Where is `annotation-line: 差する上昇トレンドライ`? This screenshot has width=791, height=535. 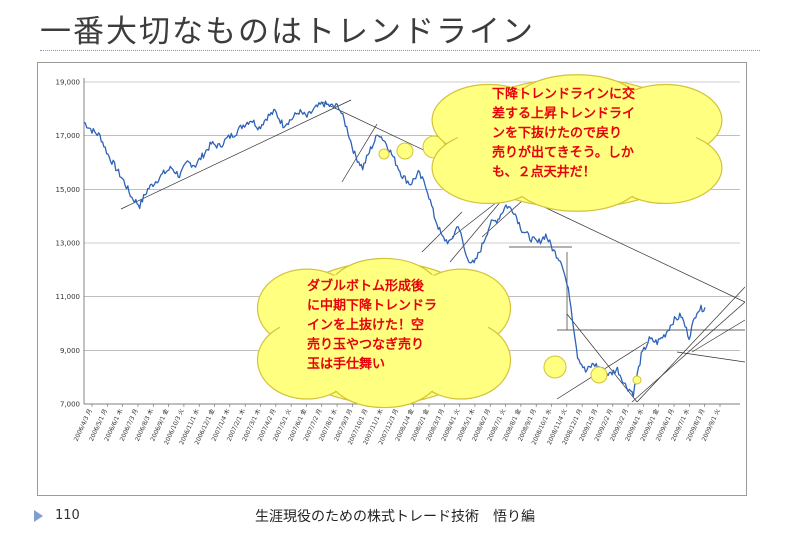
annotation-line: 差する上昇トレンドライ is located at coordinates (563, 114).